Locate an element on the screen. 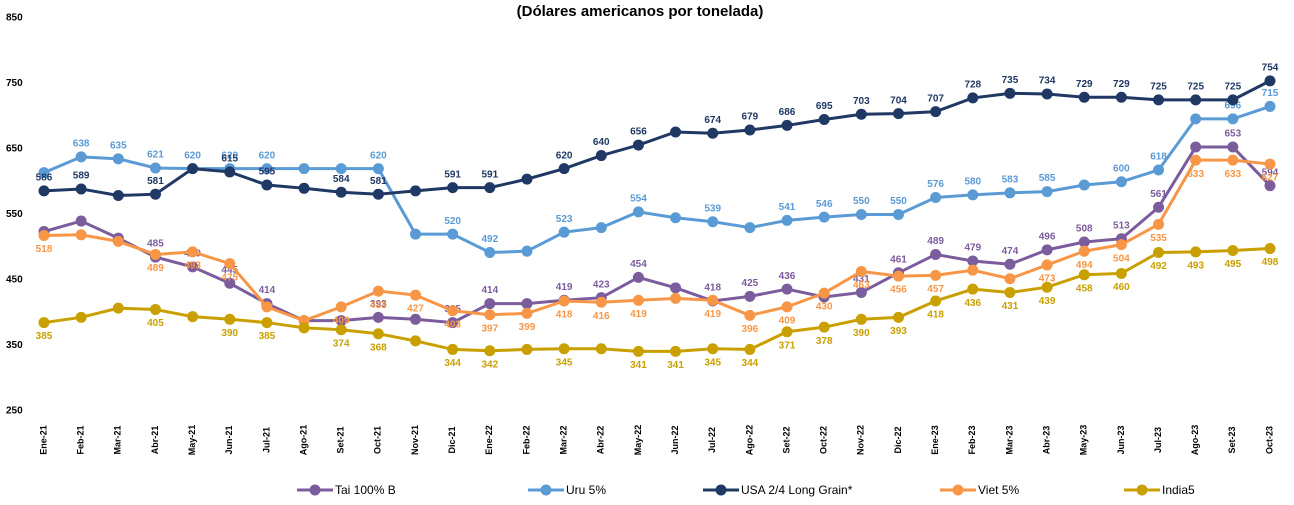  x-tick-label: Abr-21 is located at coordinates (155, 440).